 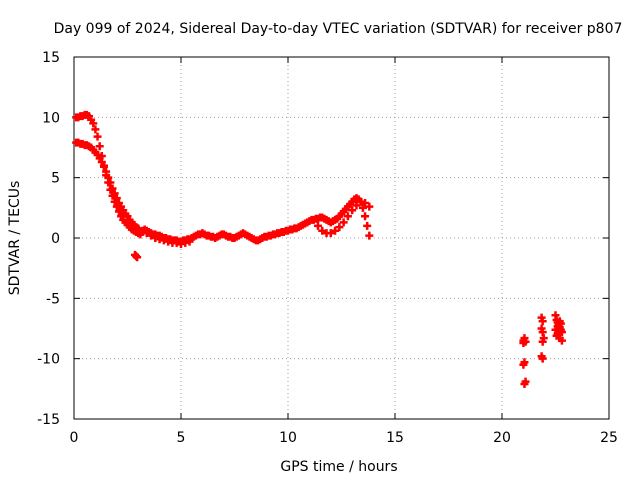 What do you see at coordinates (395, 438) in the screenshot?
I see `x-tick-label: 15` at bounding box center [395, 438].